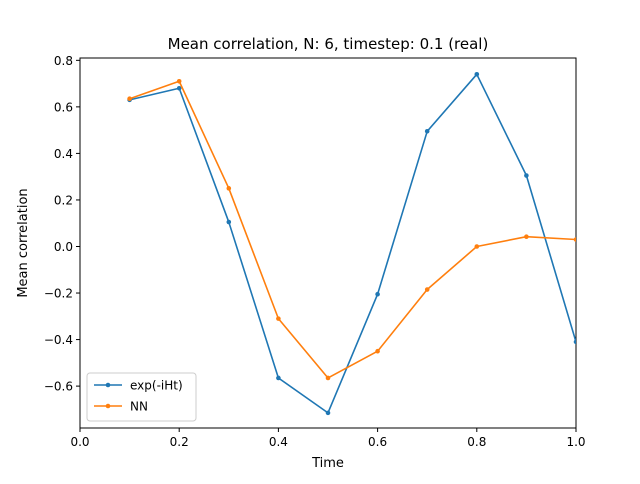  What do you see at coordinates (58, 340) in the screenshot?
I see `y-tick-label: −0.4` at bounding box center [58, 340].